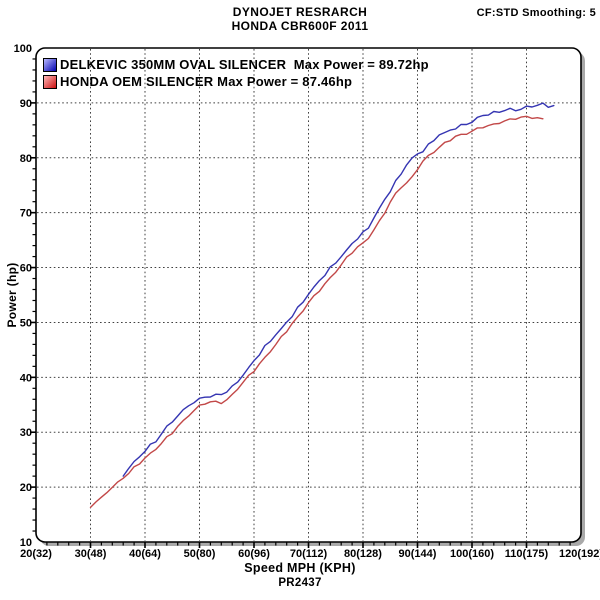 The width and height of the screenshot is (600, 600). Describe the element at coordinates (50, 81) in the screenshot. I see `honda-oem-series-swatch-icon` at that location.